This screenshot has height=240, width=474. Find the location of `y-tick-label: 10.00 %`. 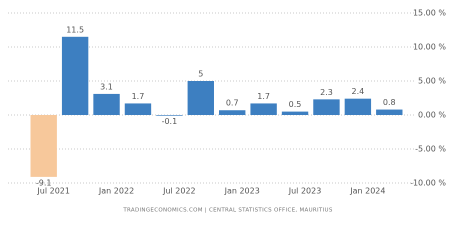

y-tick-label: 10.00 % is located at coordinates (429, 47).